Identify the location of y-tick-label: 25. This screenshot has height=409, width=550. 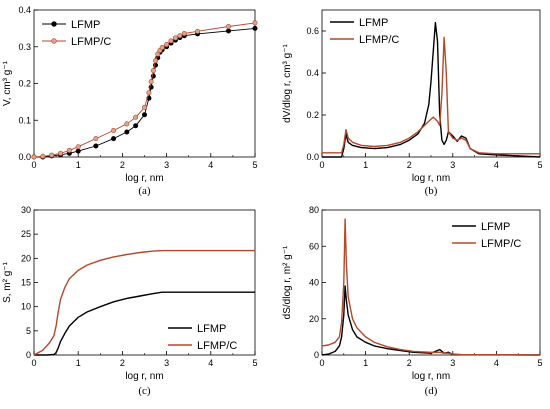
(26, 234).